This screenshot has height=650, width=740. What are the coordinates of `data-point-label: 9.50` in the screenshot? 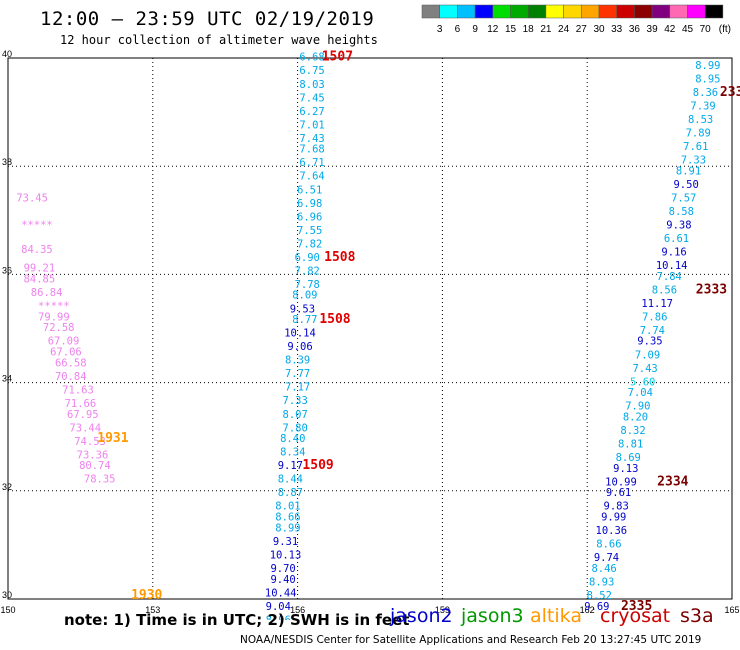 It's located at (685, 185).